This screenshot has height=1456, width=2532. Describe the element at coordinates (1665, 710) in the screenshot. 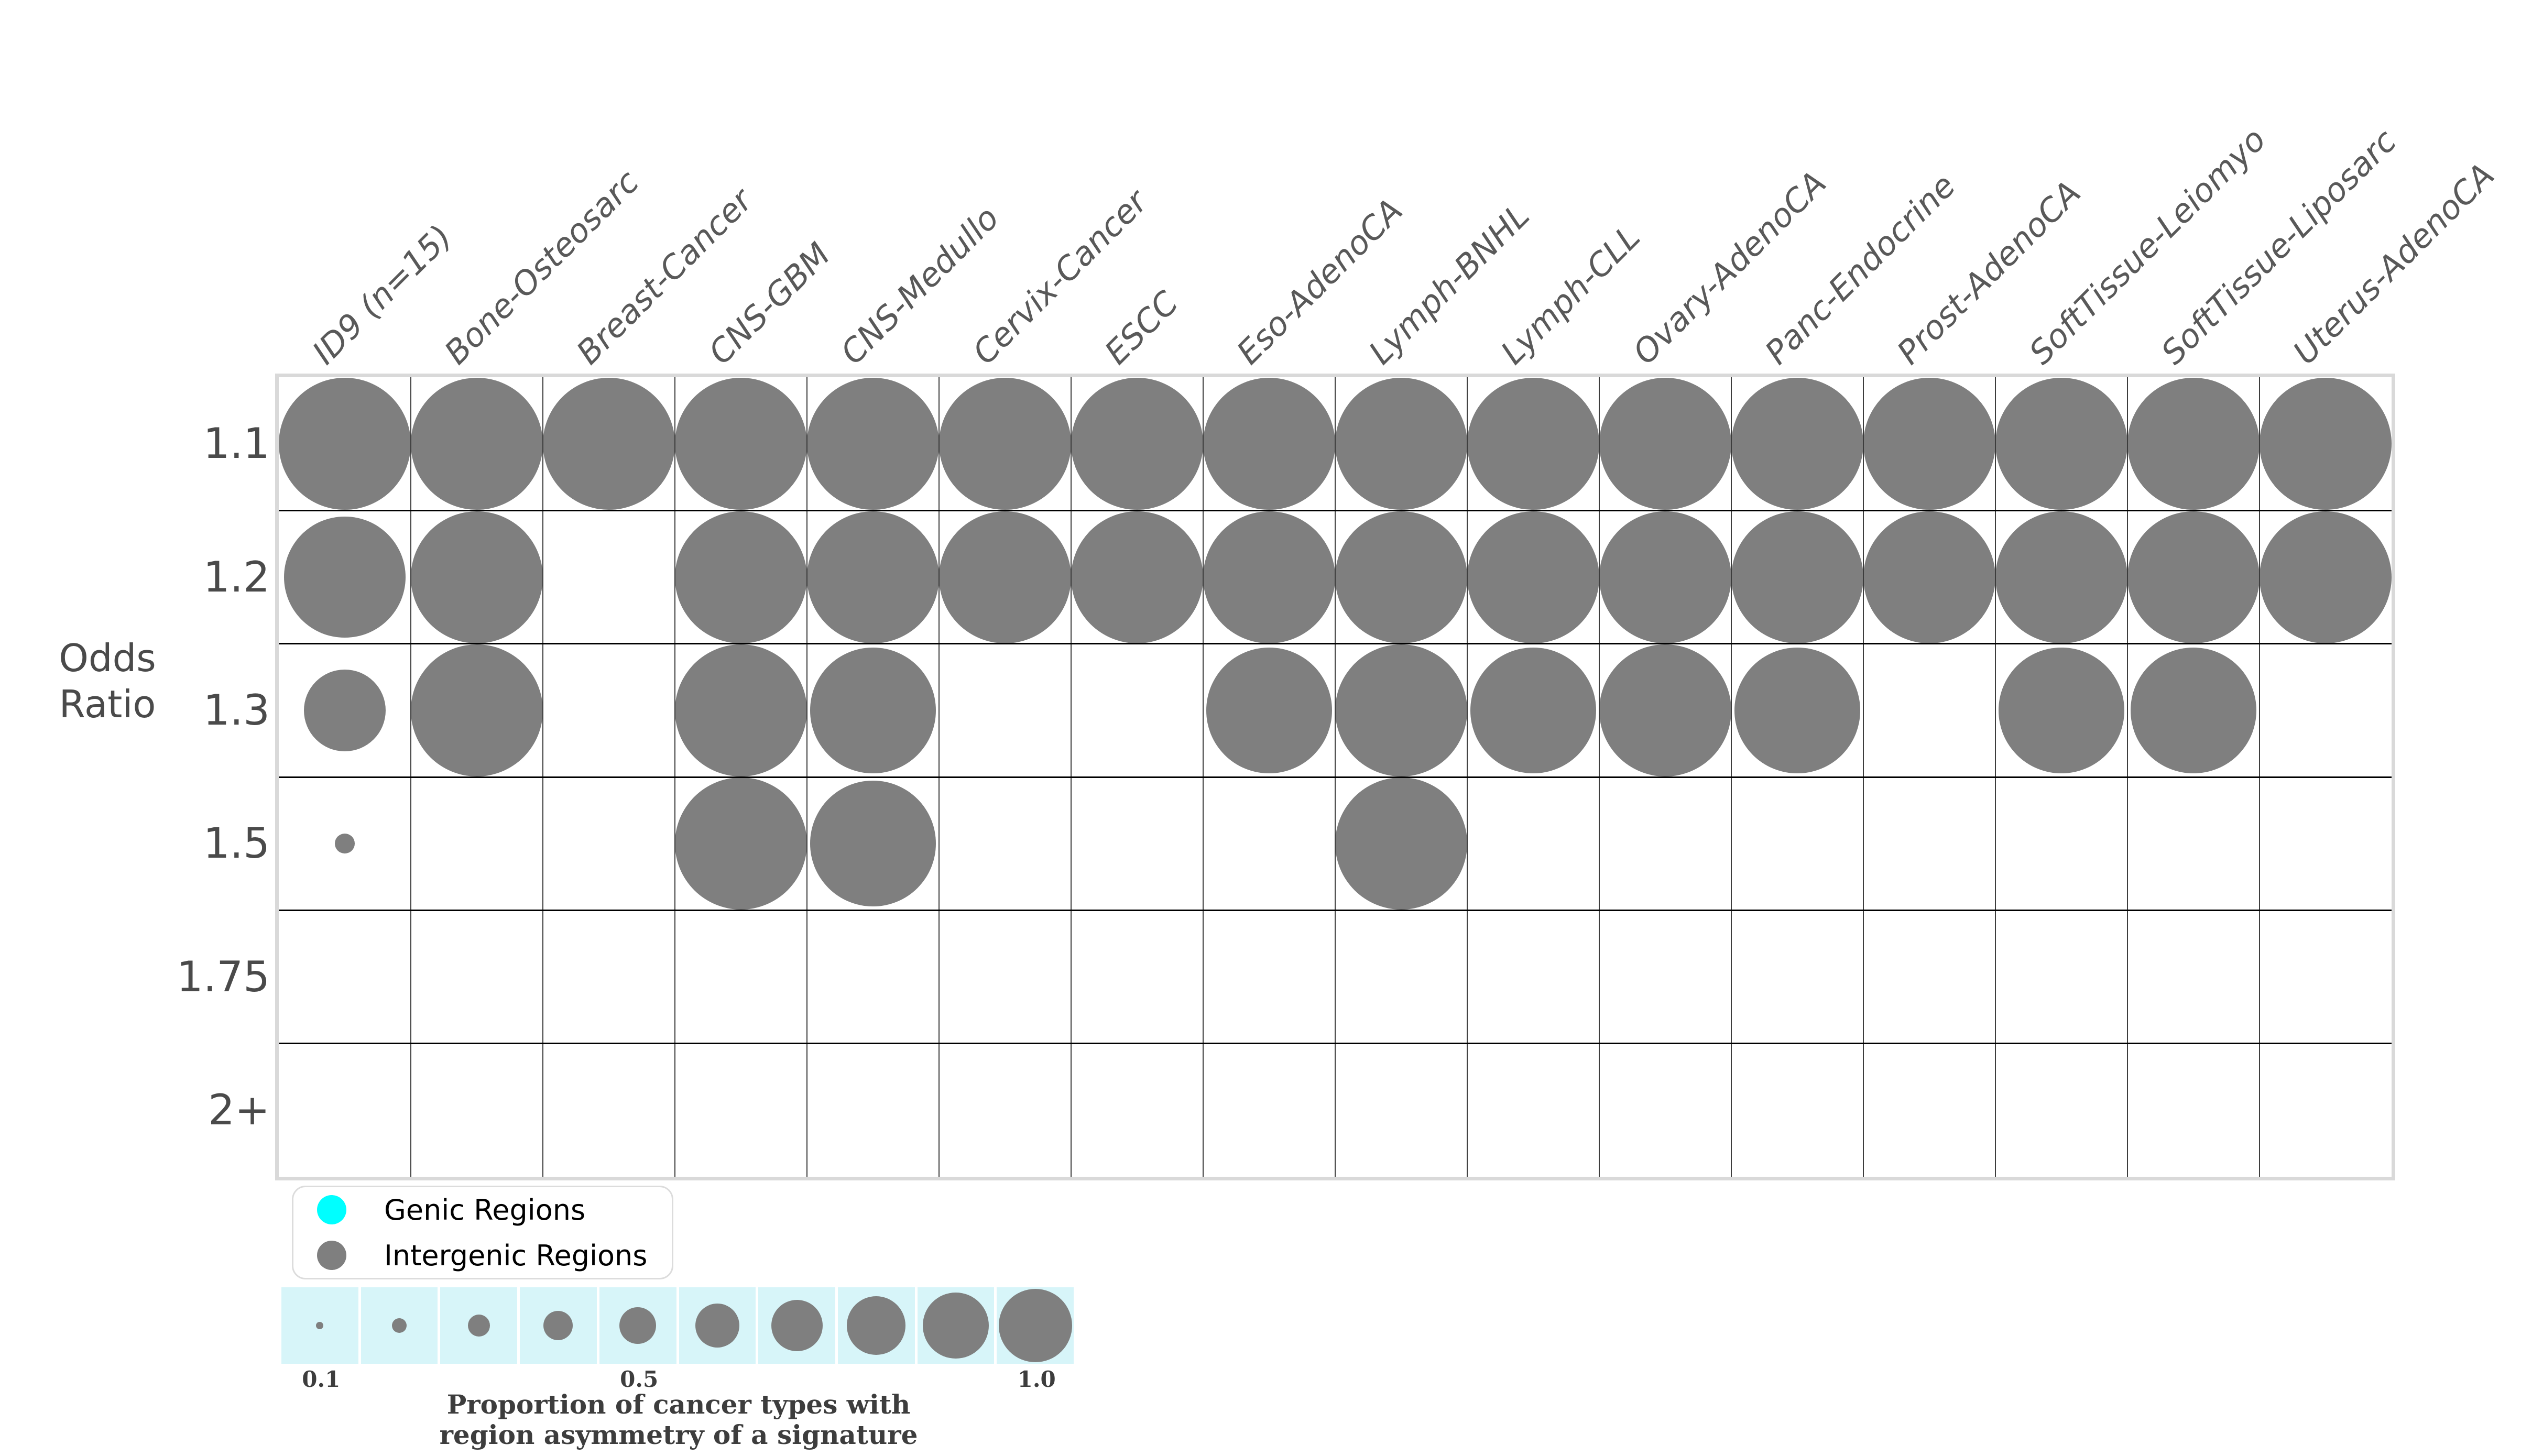

I see `bubble-Ovary-AdenoCA-1.3` at that location.